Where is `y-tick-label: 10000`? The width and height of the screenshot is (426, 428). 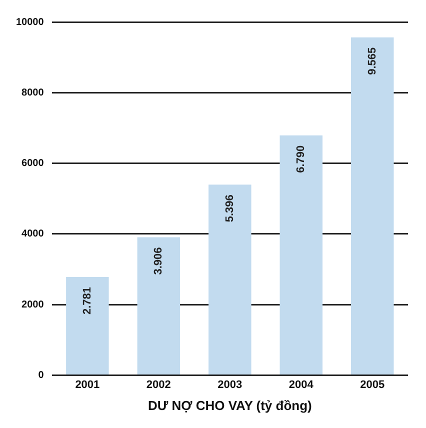 y-tick-label: 10000 is located at coordinates (30, 22).